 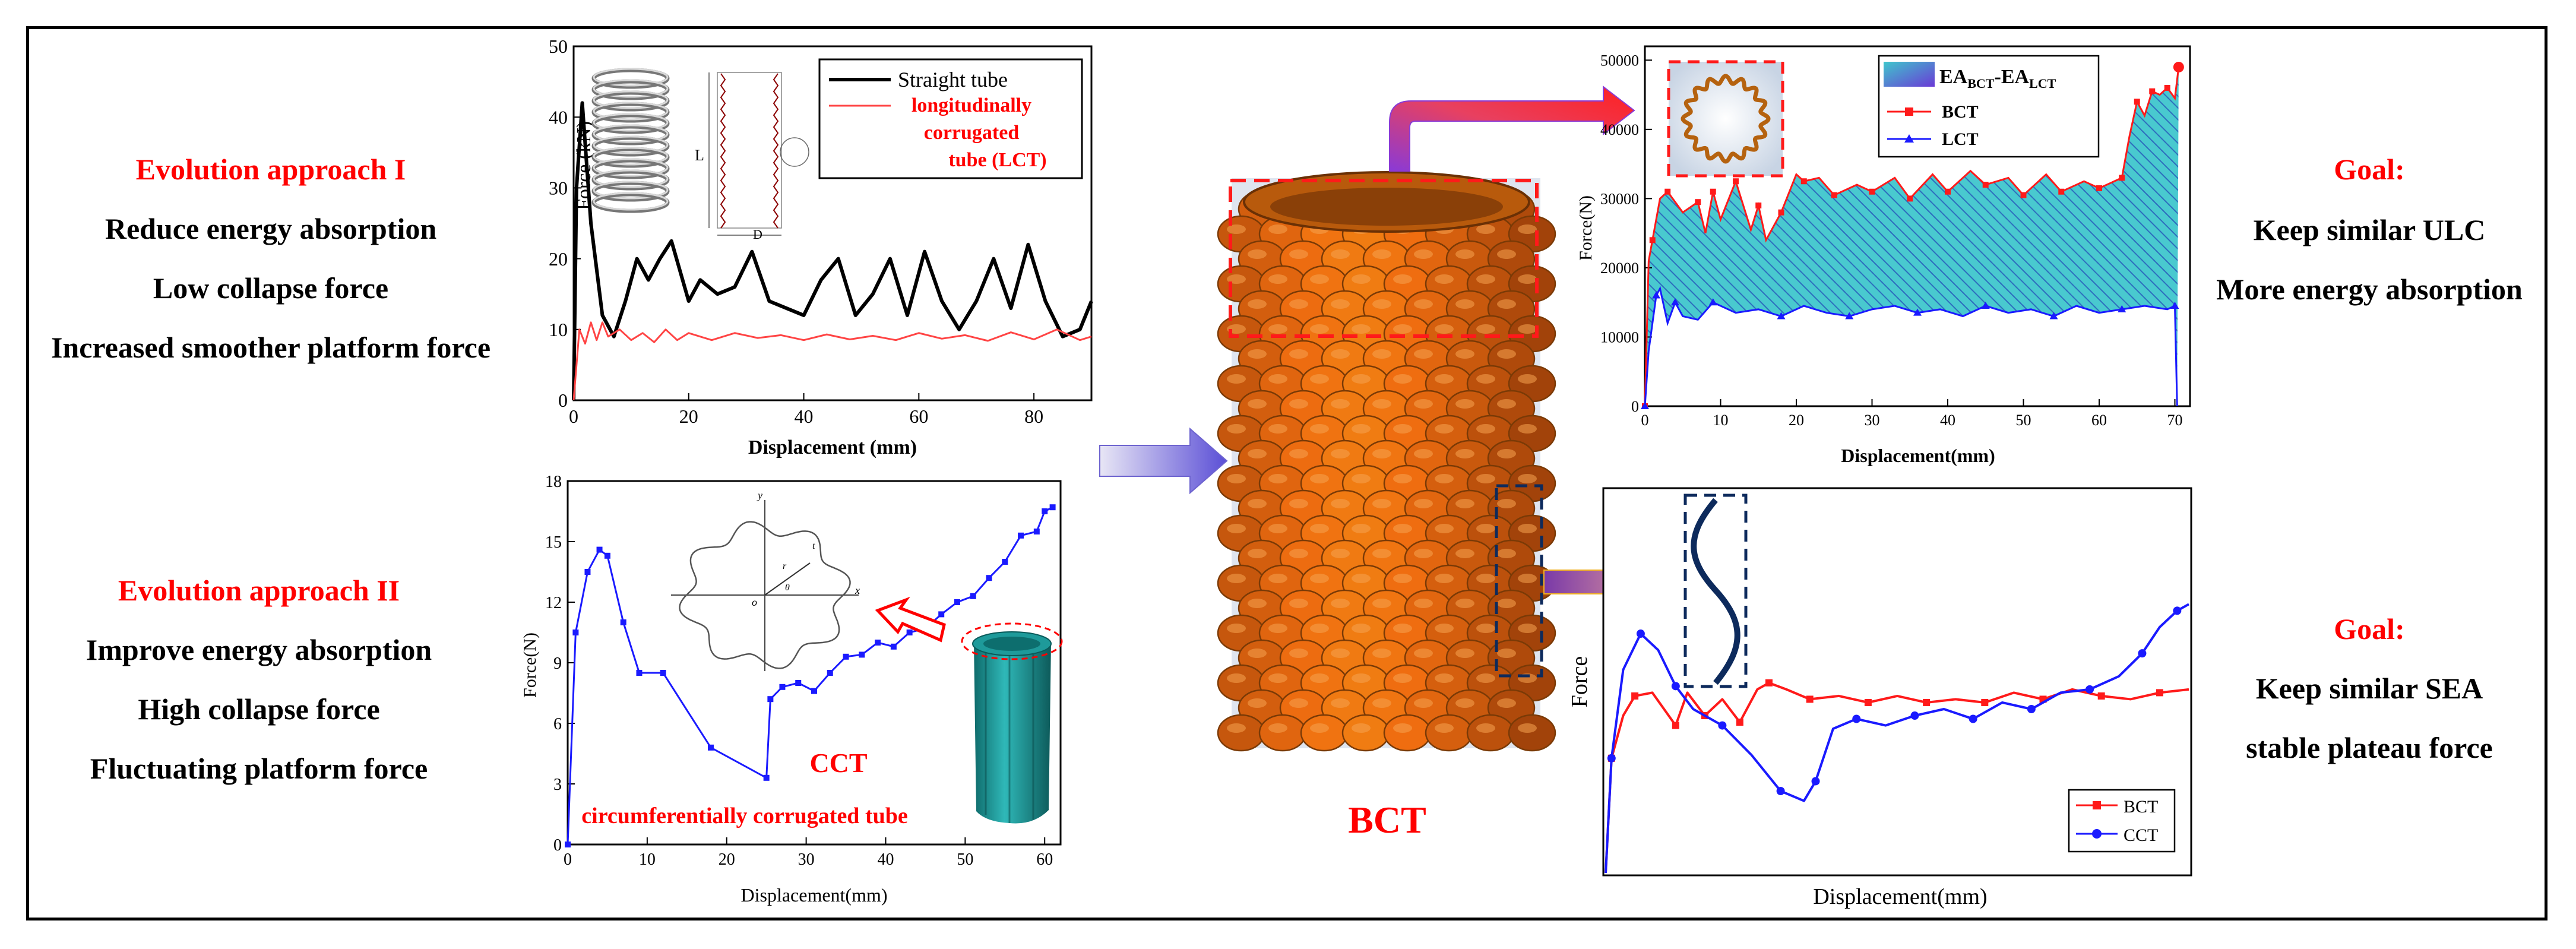 What do you see at coordinates (271, 288) in the screenshot?
I see `approach1-line-2: Low collapse force` at bounding box center [271, 288].